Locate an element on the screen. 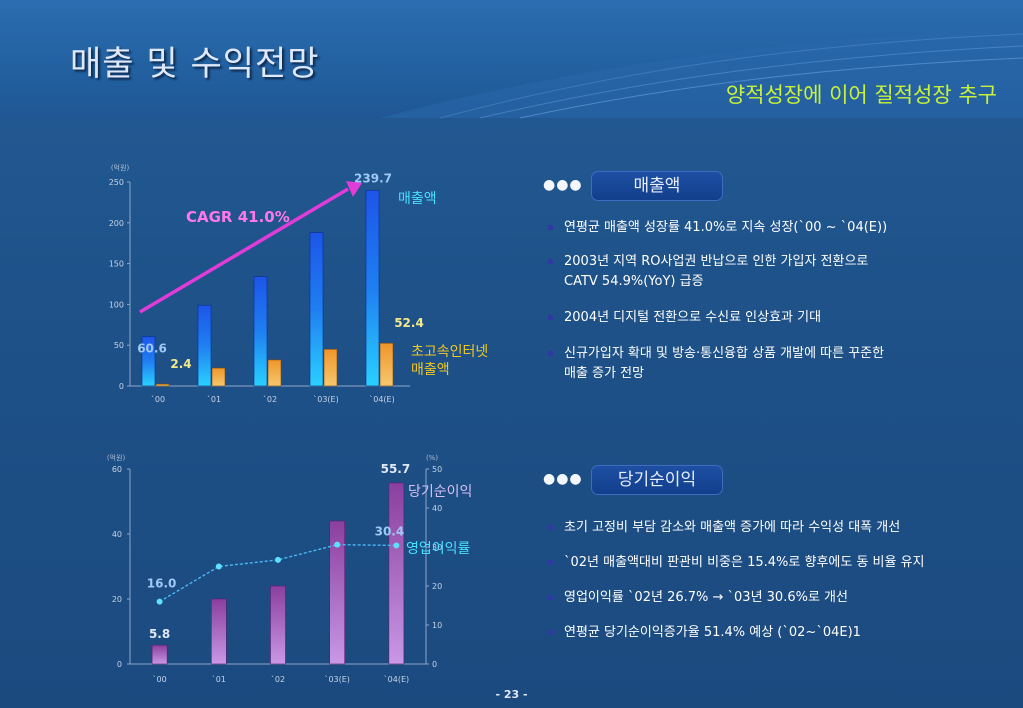  data-label: 5.8 is located at coordinates (159, 634).